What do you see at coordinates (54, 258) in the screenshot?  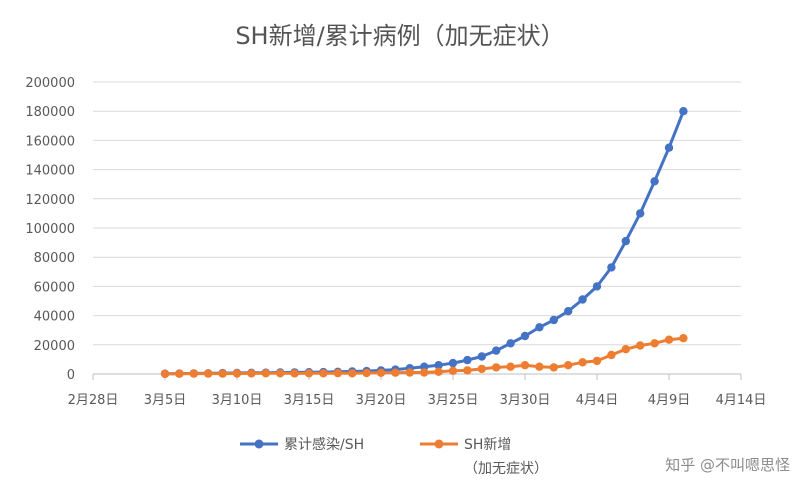 I see `y-tick-label: 80000` at bounding box center [54, 258].